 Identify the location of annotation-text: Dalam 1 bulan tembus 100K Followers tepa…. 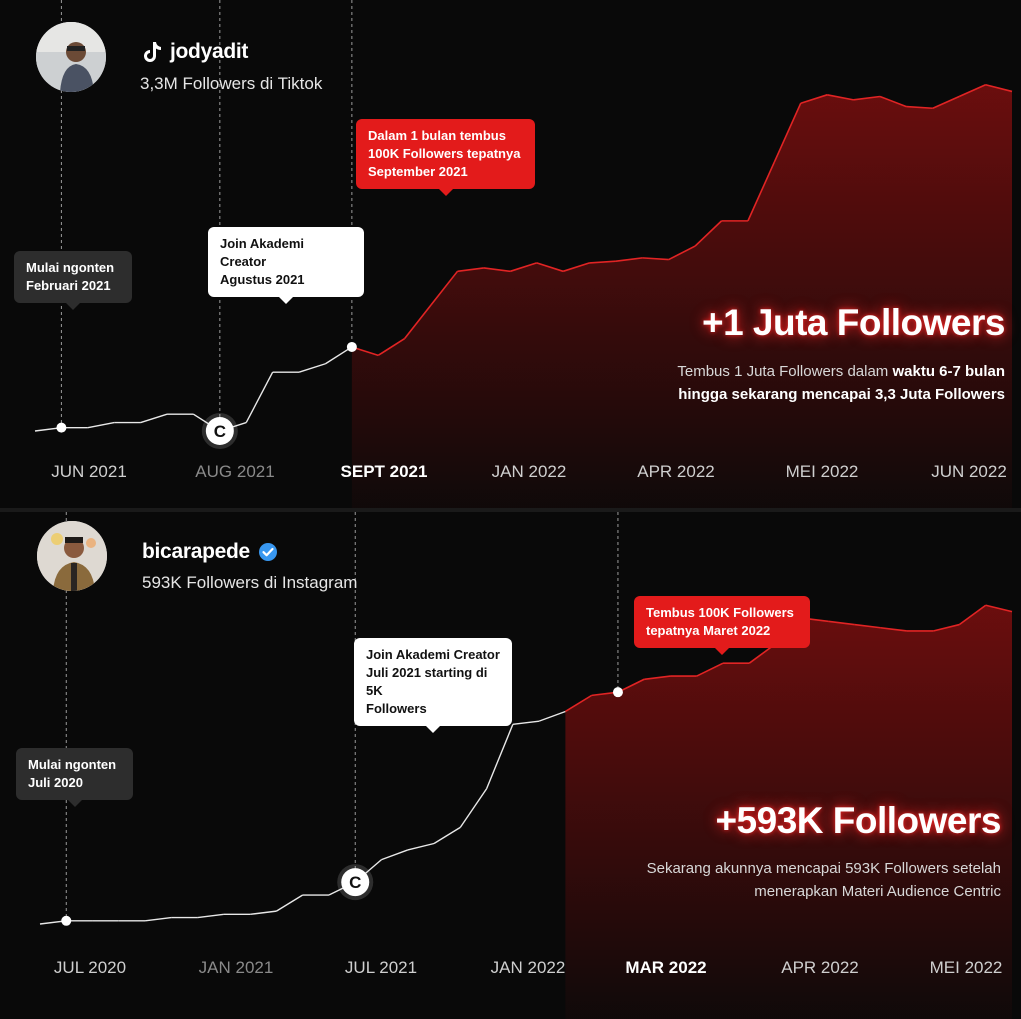
(444, 153).